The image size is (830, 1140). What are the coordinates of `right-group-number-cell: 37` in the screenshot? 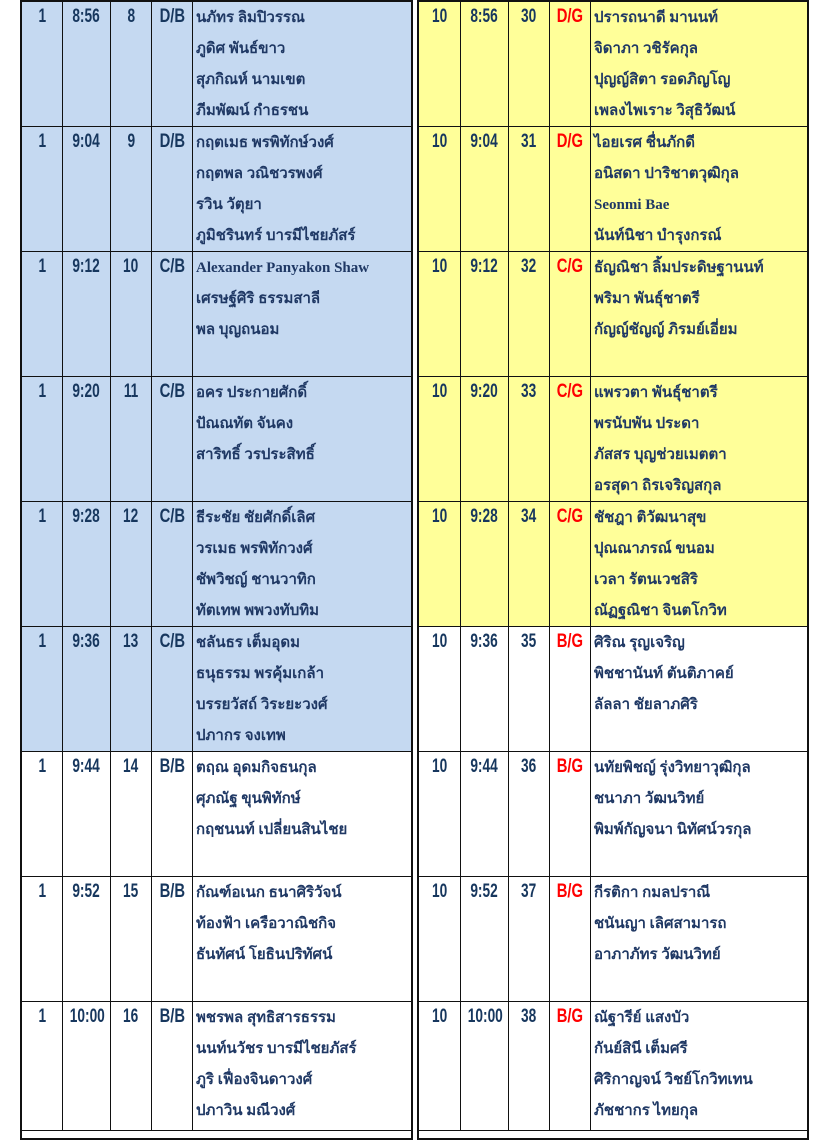 It's located at (529, 939).